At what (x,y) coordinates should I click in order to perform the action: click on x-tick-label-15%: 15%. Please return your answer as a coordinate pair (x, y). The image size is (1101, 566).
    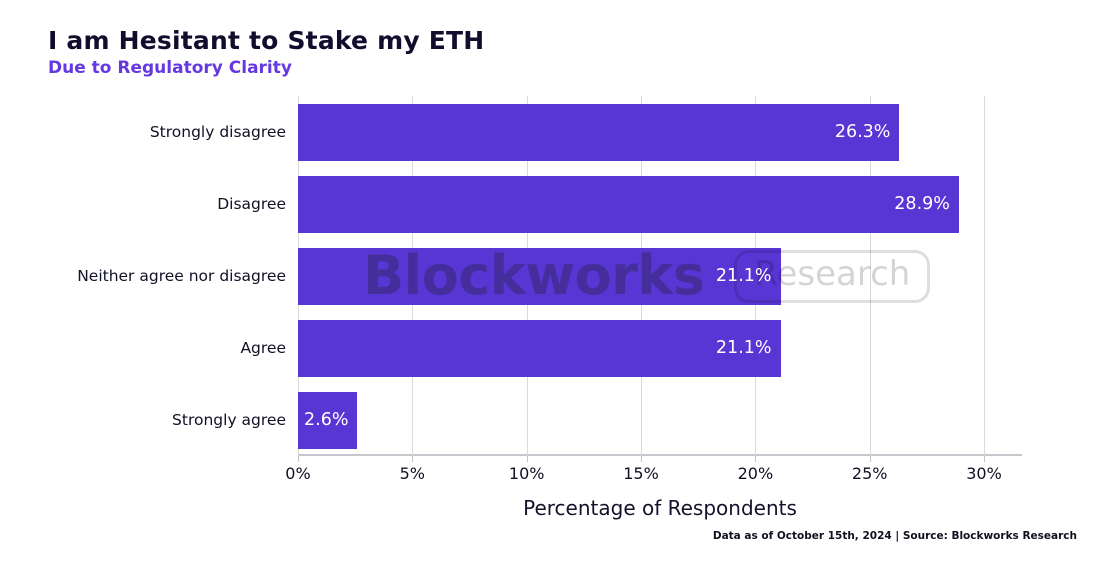
    Looking at the image, I should click on (641, 473).